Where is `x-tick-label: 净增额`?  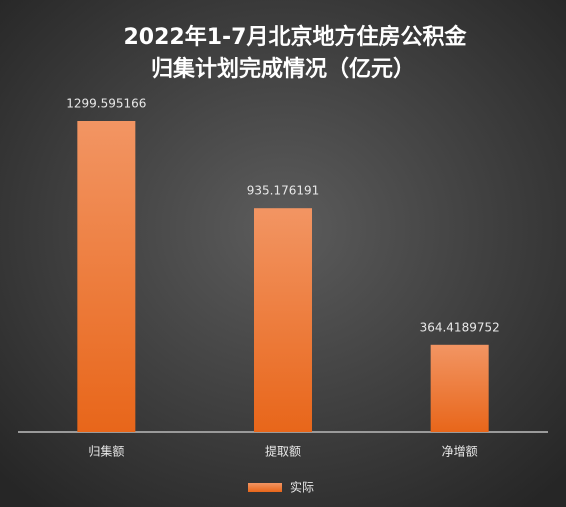
x-tick-label: 净增额 is located at coordinates (460, 452).